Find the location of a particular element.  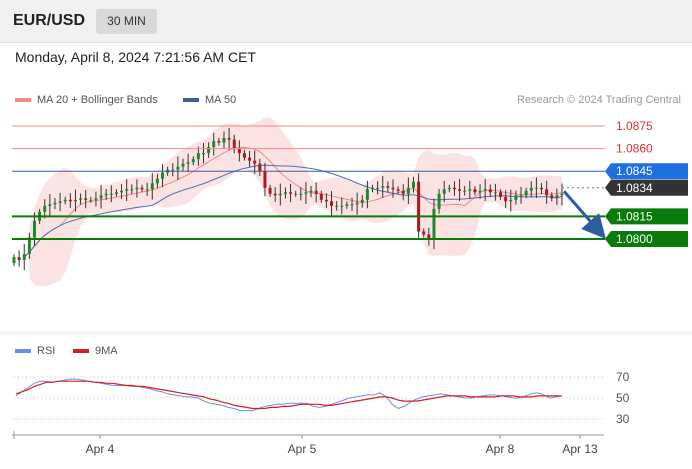

price-label: 1.0845 is located at coordinates (634, 171).